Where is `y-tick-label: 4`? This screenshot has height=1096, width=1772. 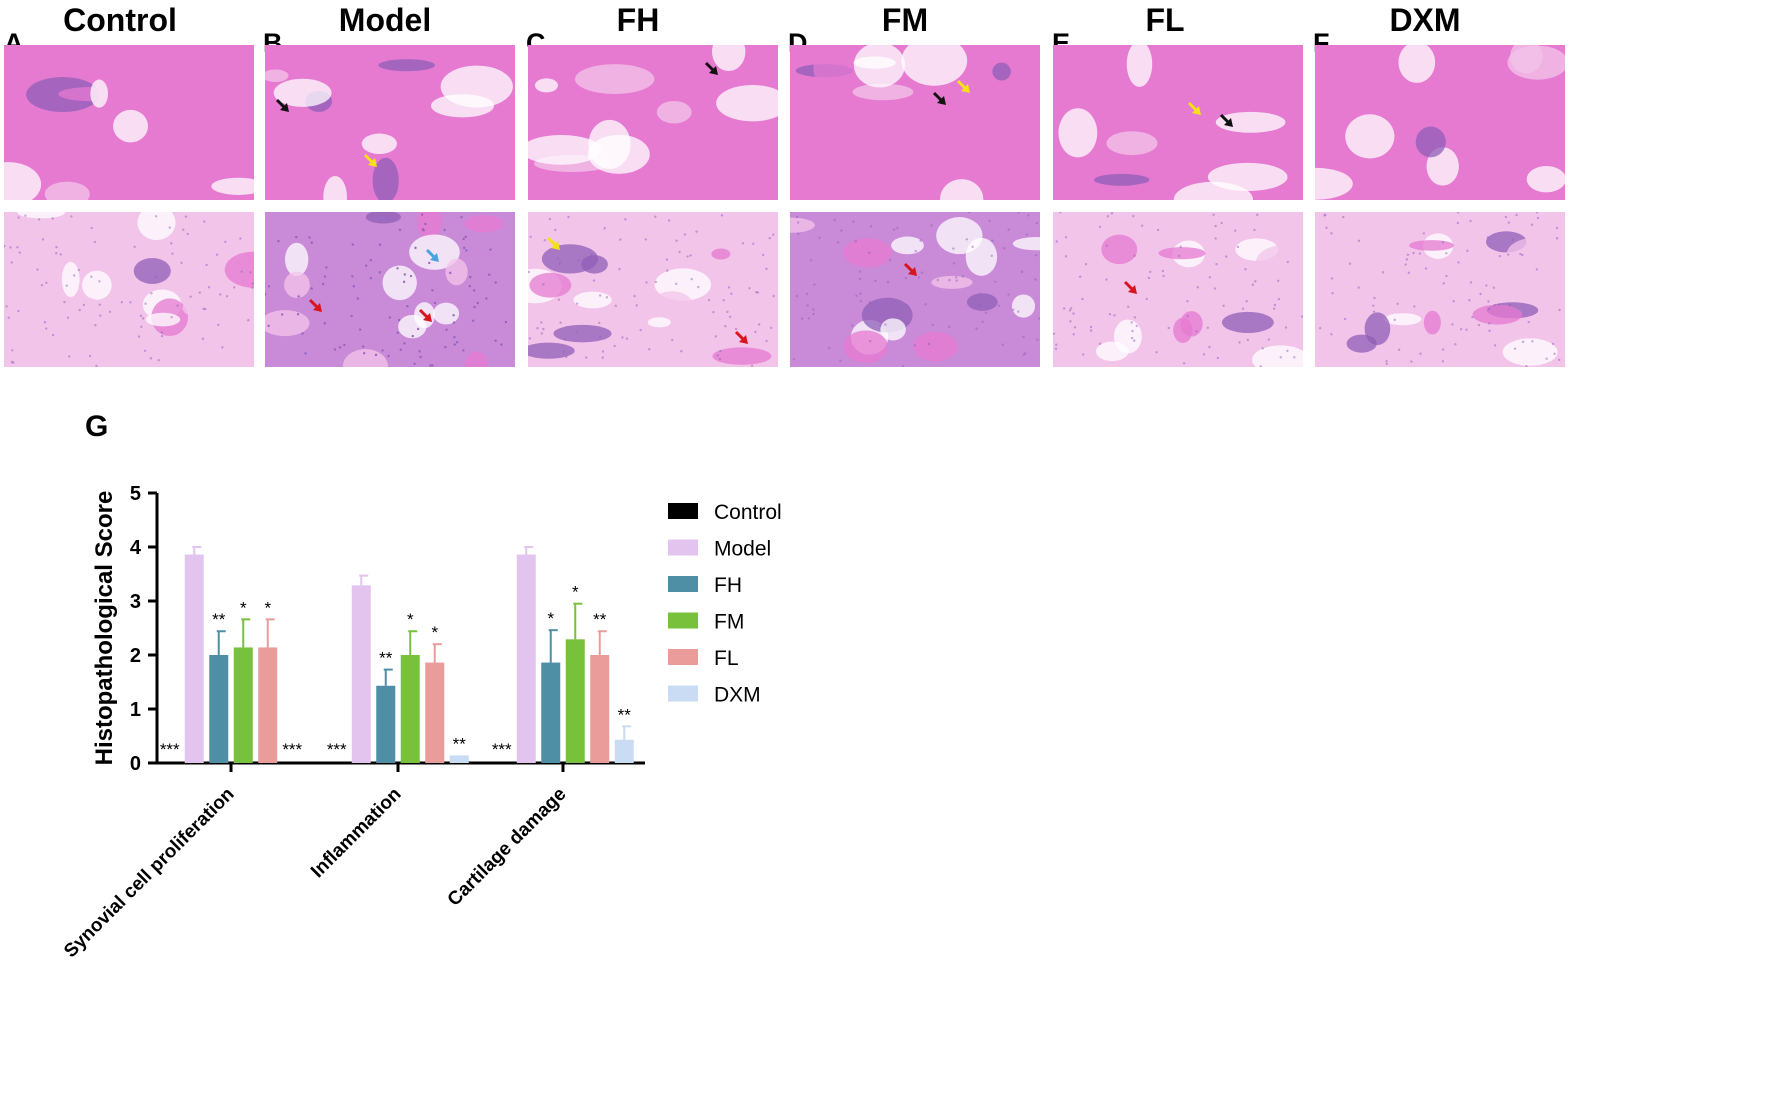
y-tick-label: 4 is located at coordinates (136, 548).